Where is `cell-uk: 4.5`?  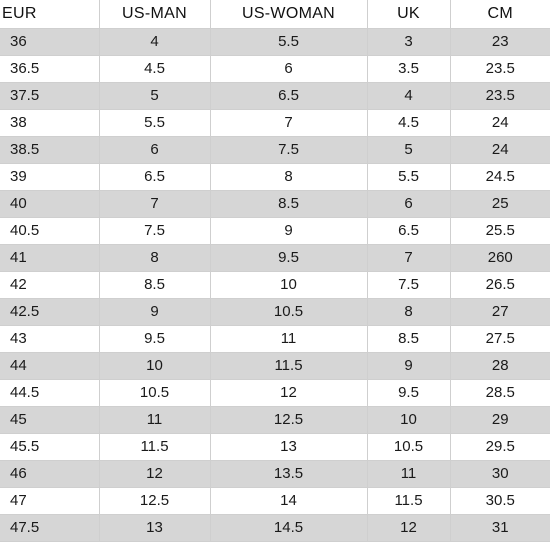
cell-uk: 4.5 is located at coordinates (408, 123).